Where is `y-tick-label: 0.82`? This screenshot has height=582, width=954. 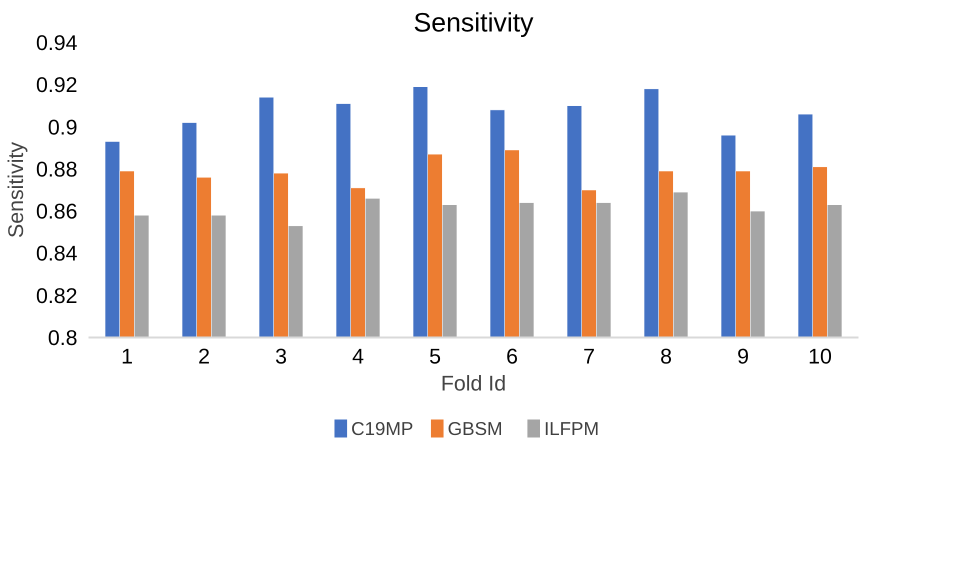 y-tick-label: 0.82 is located at coordinates (57, 296).